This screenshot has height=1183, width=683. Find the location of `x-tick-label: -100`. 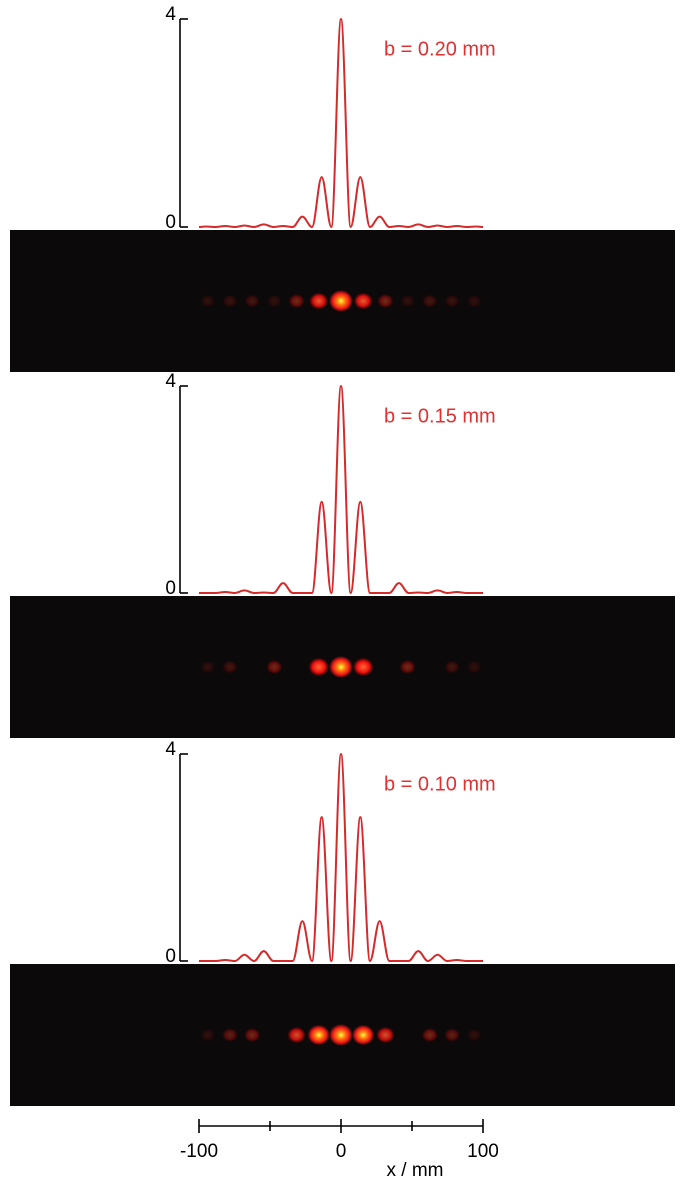

x-tick-label: -100 is located at coordinates (199, 1151).